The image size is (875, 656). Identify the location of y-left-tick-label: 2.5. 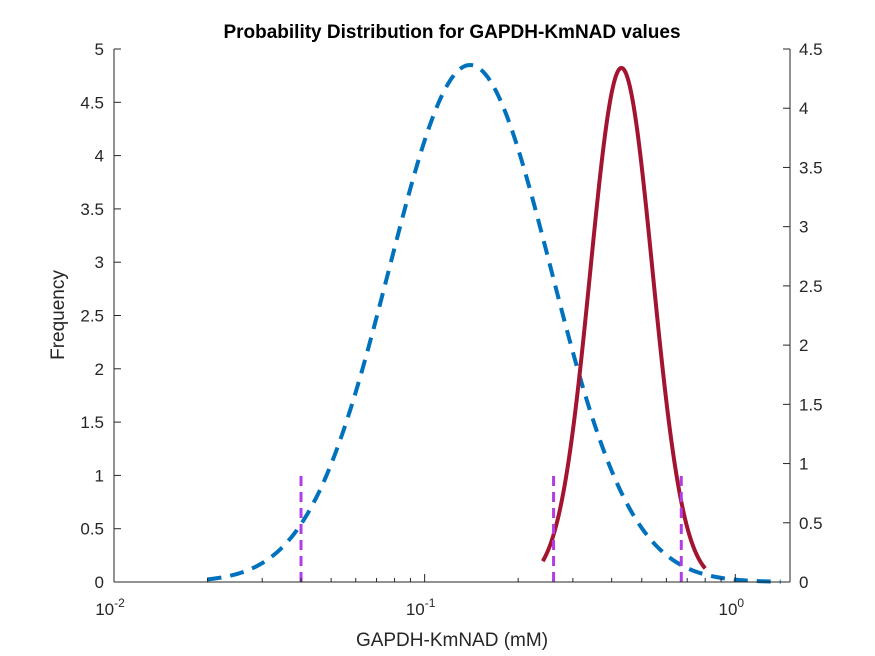
(92, 316).